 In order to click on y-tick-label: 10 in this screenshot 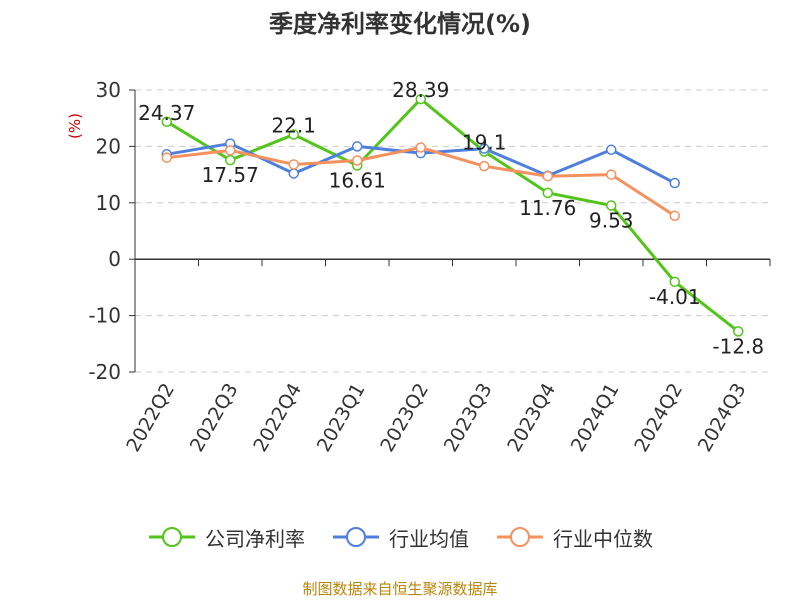, I will do `click(108, 203)`.